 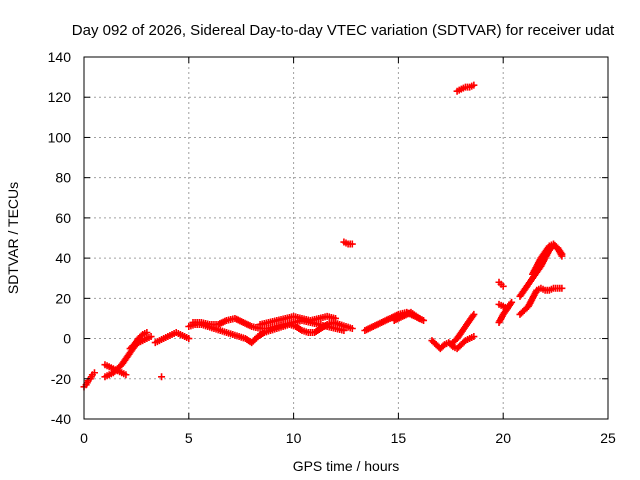 I want to click on x-axis-label: GPS time / hours, so click(x=346, y=466).